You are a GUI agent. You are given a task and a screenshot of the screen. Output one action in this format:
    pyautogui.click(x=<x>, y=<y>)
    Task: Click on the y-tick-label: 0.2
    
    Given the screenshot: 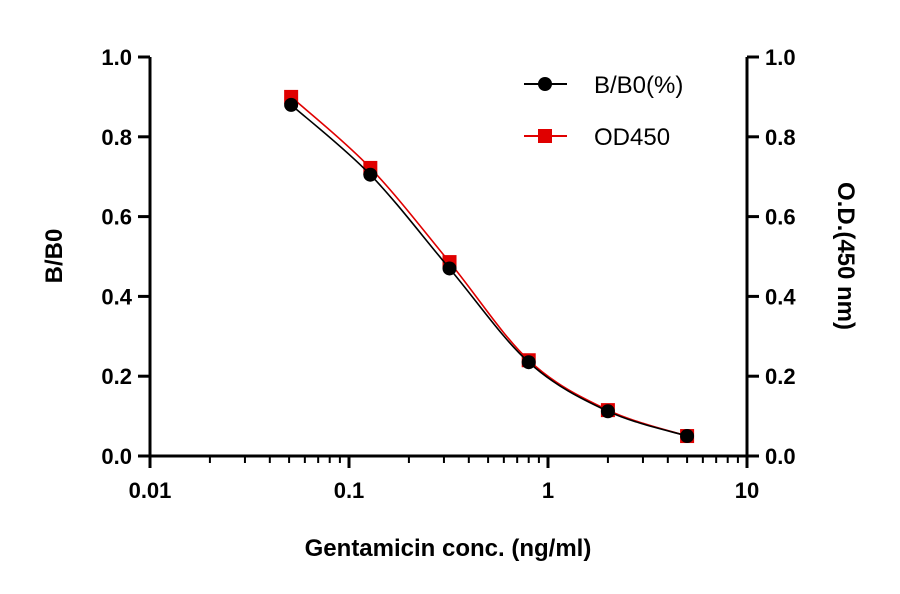 What is the action you would take?
    pyautogui.click(x=116, y=376)
    